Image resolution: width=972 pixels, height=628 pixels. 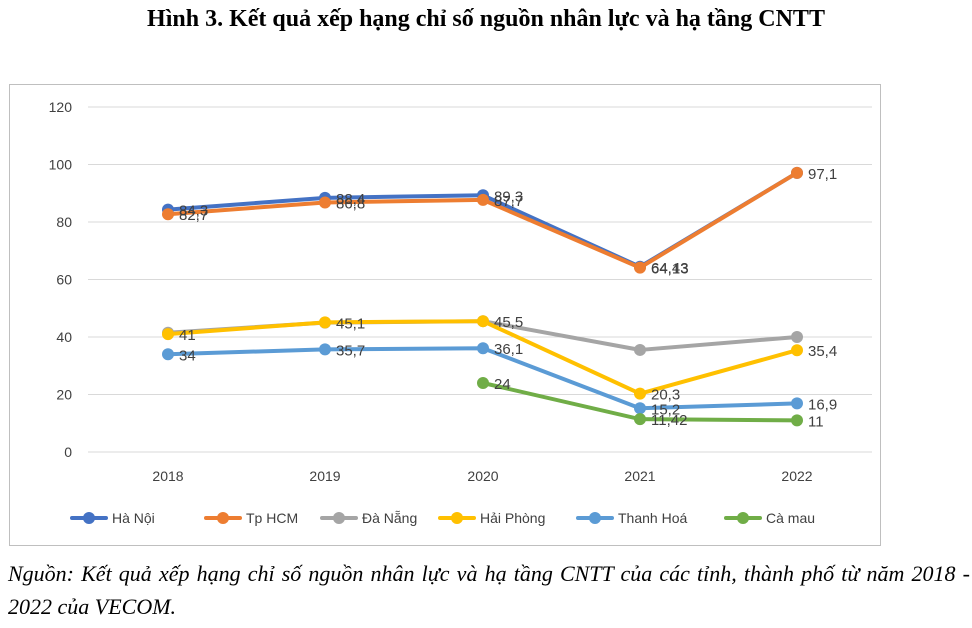 What do you see at coordinates (167, 476) in the screenshot?
I see `x-tick-label: 2018` at bounding box center [167, 476].